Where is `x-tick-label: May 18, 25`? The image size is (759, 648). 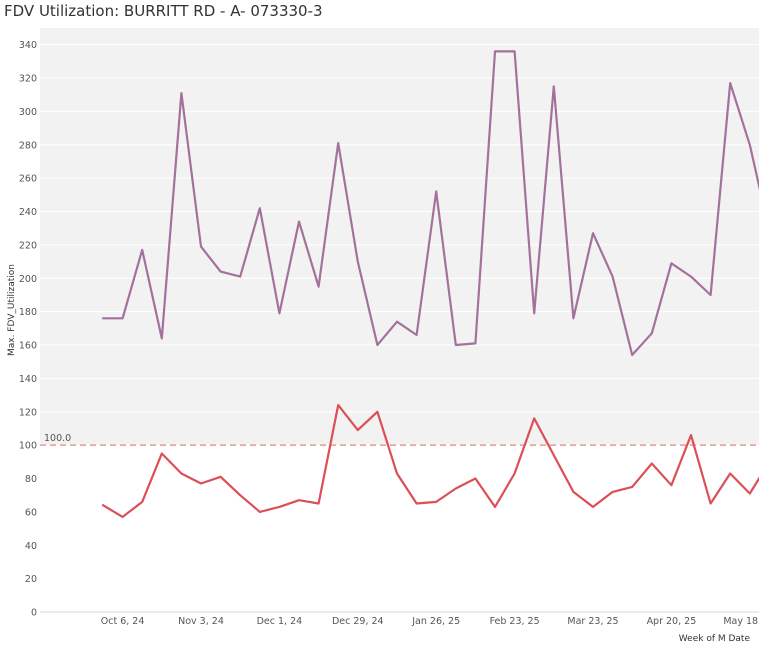
x-tick-label: May 18, 25 is located at coordinates (741, 621).